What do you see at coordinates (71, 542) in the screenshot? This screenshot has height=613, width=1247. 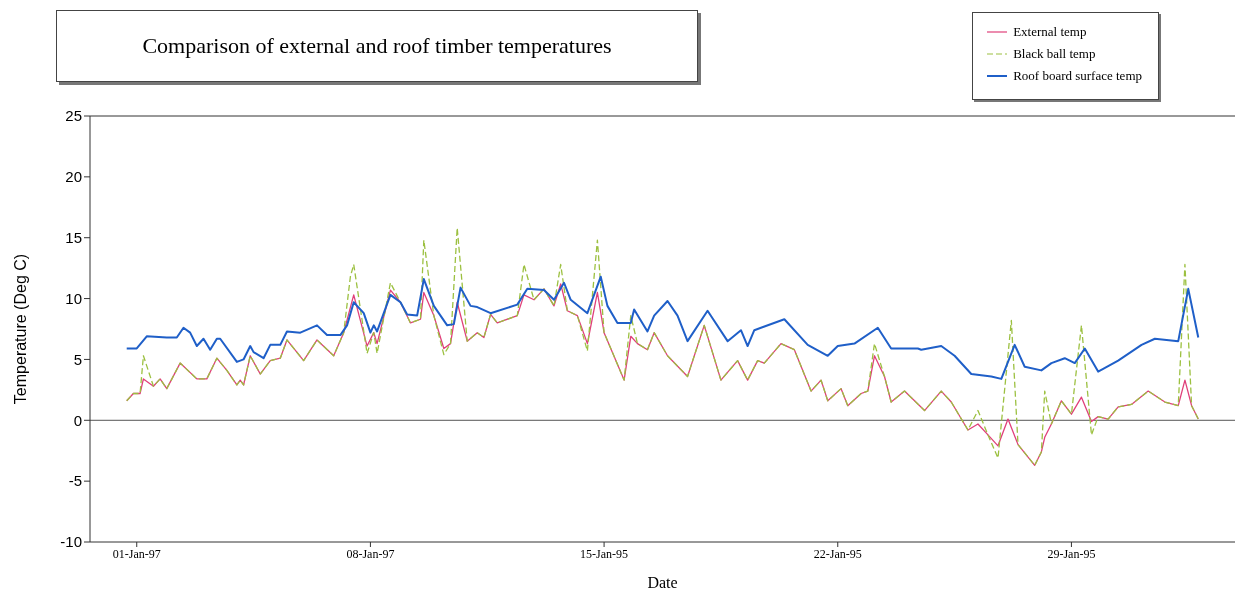 I see `y-tick-label: -10` at bounding box center [71, 542].